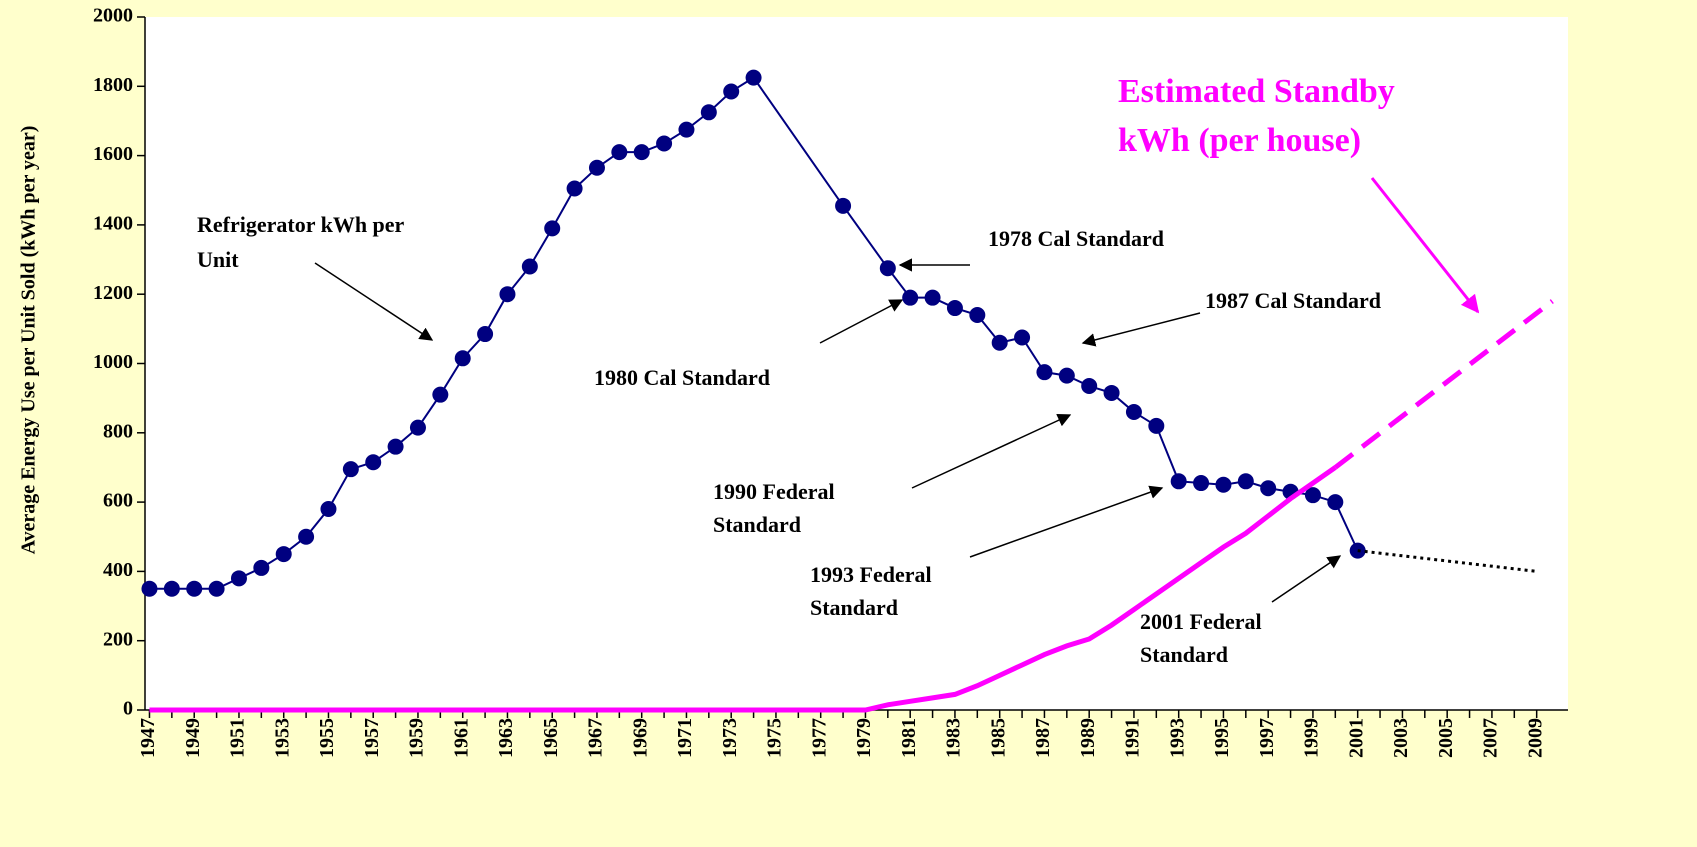 This screenshot has height=847, width=1697. What do you see at coordinates (372, 738) in the screenshot?
I see `x-tick-label: 1957` at bounding box center [372, 738].